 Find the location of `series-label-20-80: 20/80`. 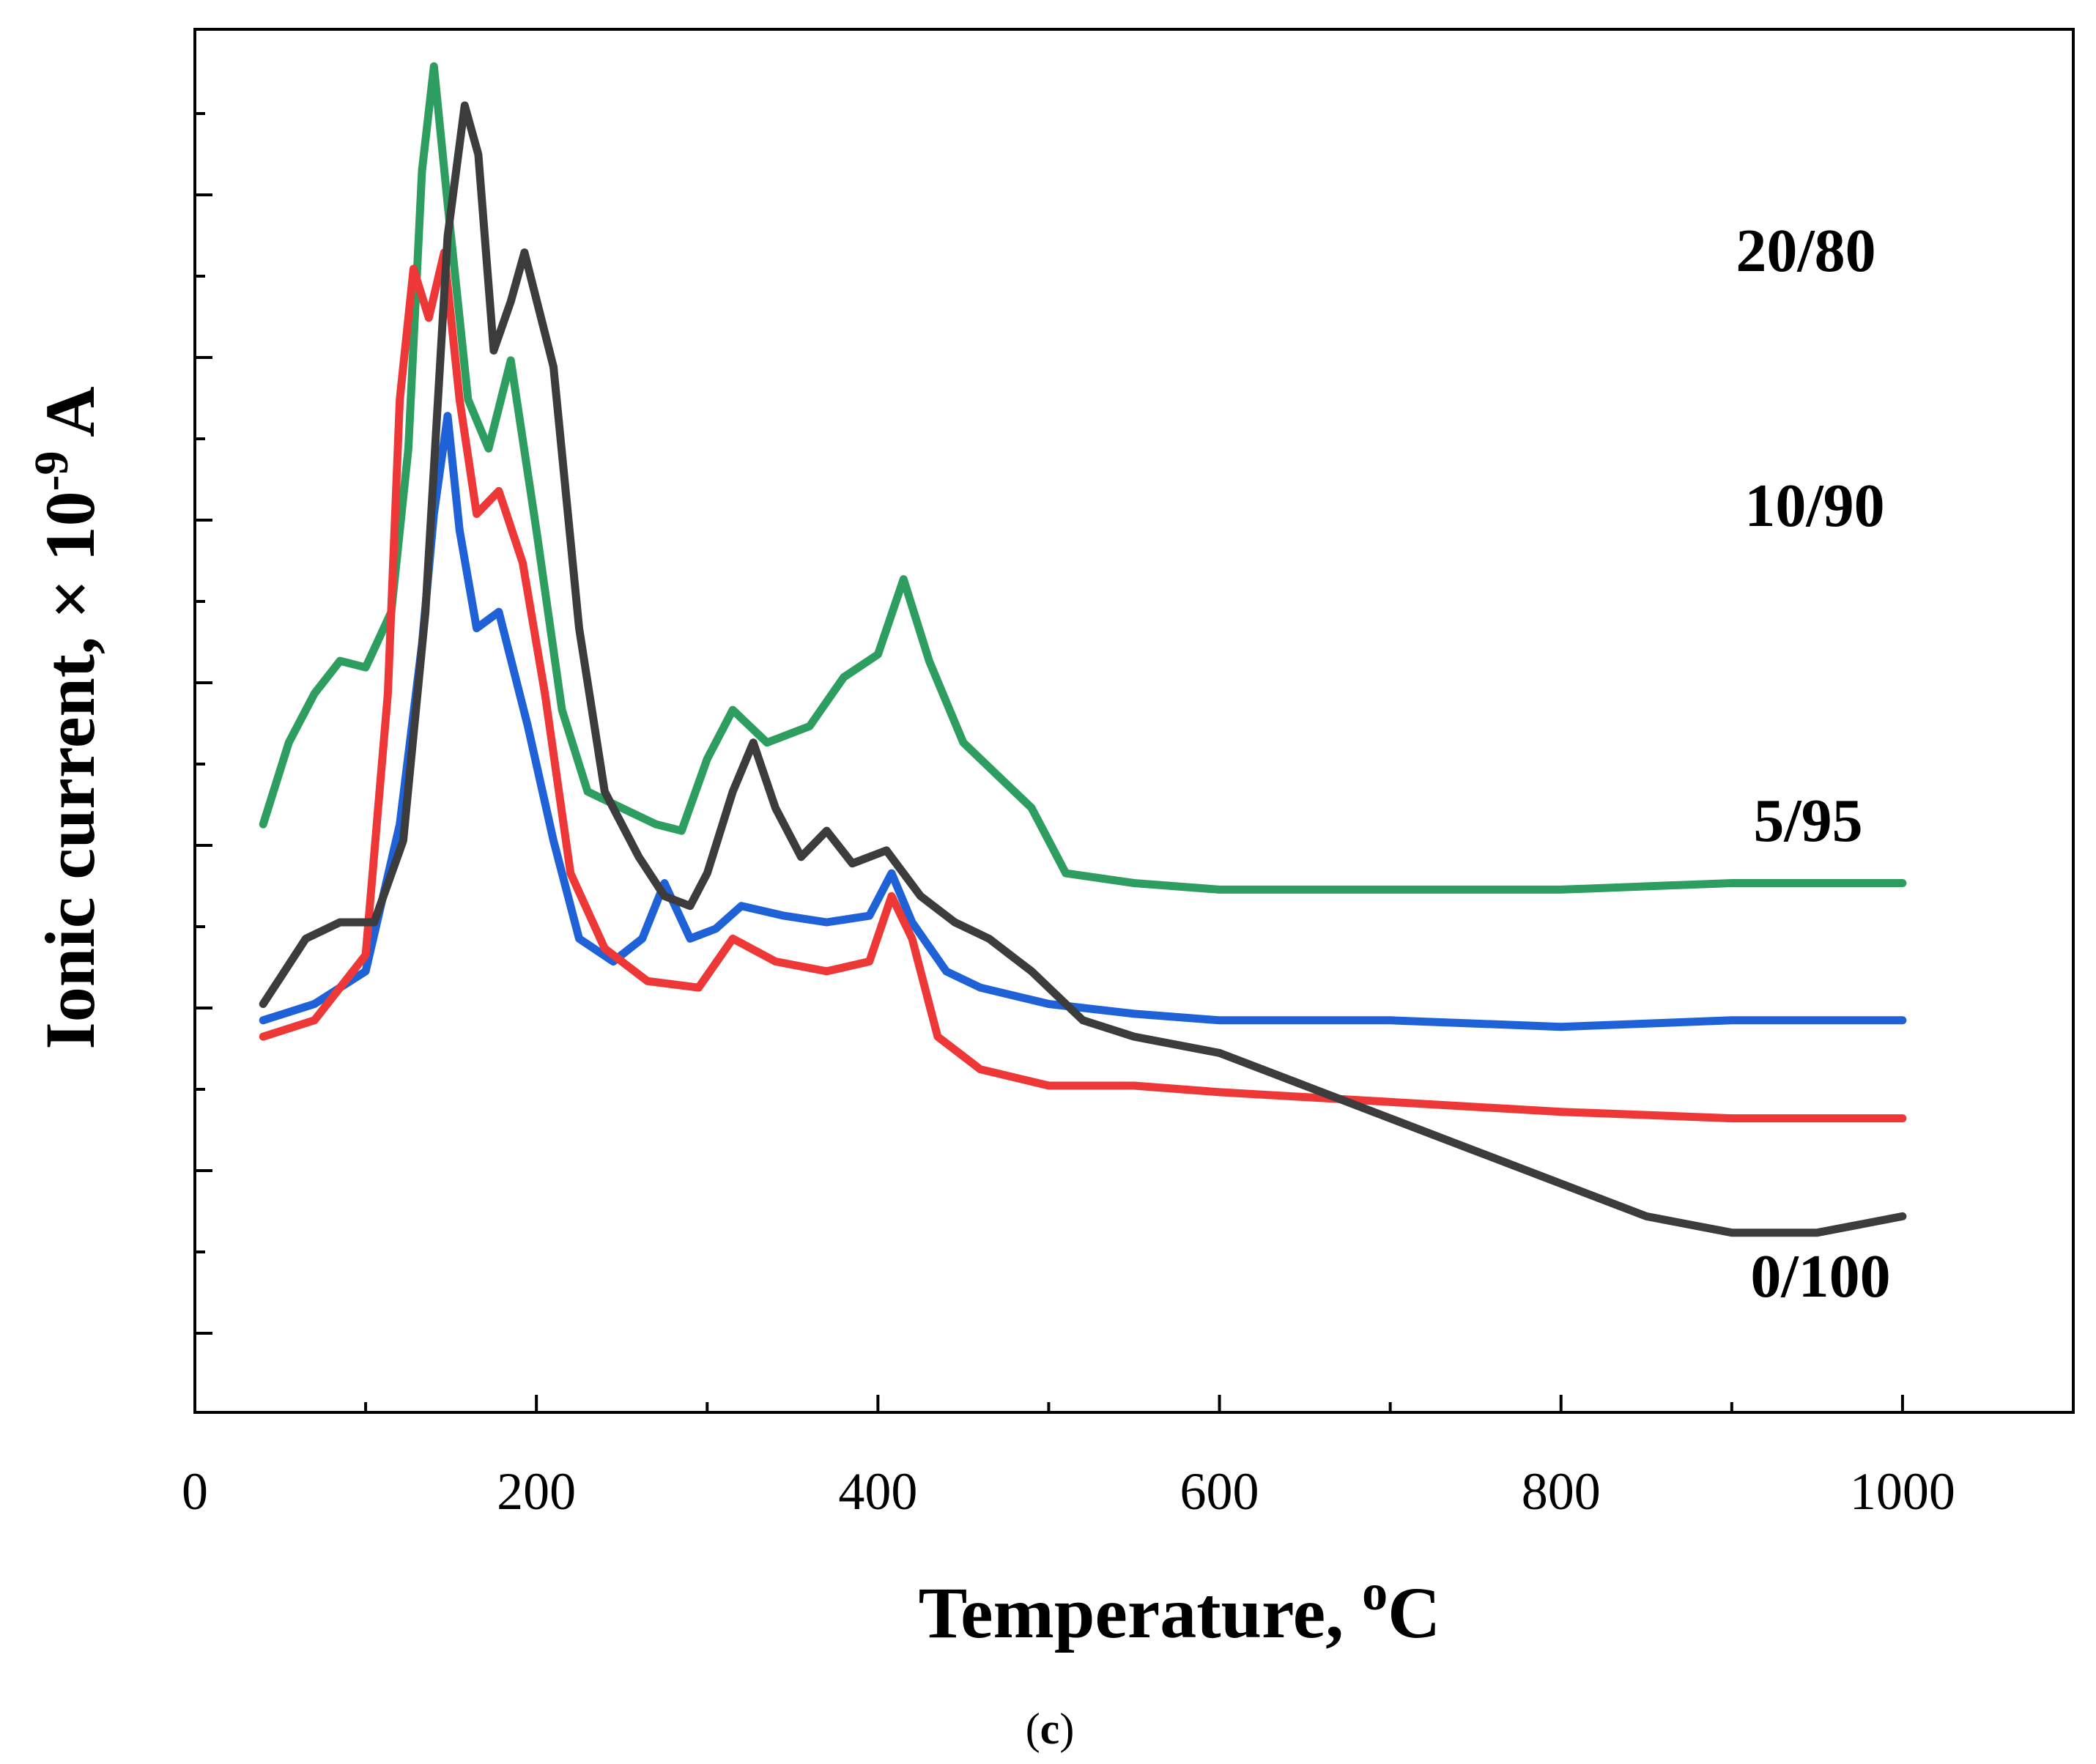

series-label-20-80: 20/80 is located at coordinates (1805, 251).